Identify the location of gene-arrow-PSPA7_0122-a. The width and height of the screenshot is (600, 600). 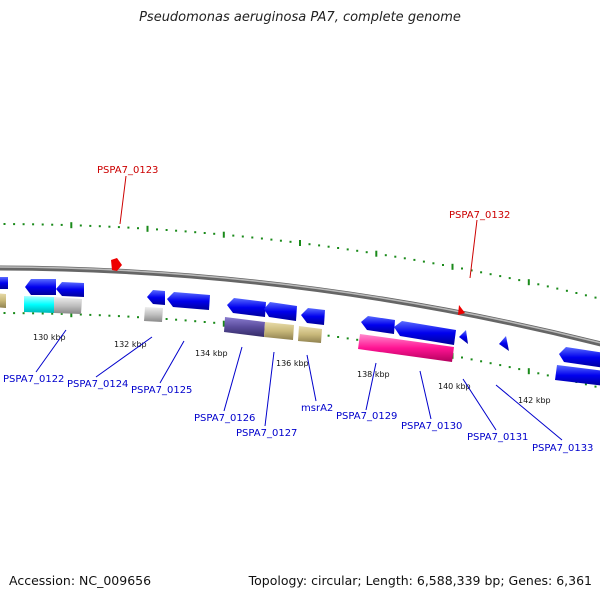
(4, 283).